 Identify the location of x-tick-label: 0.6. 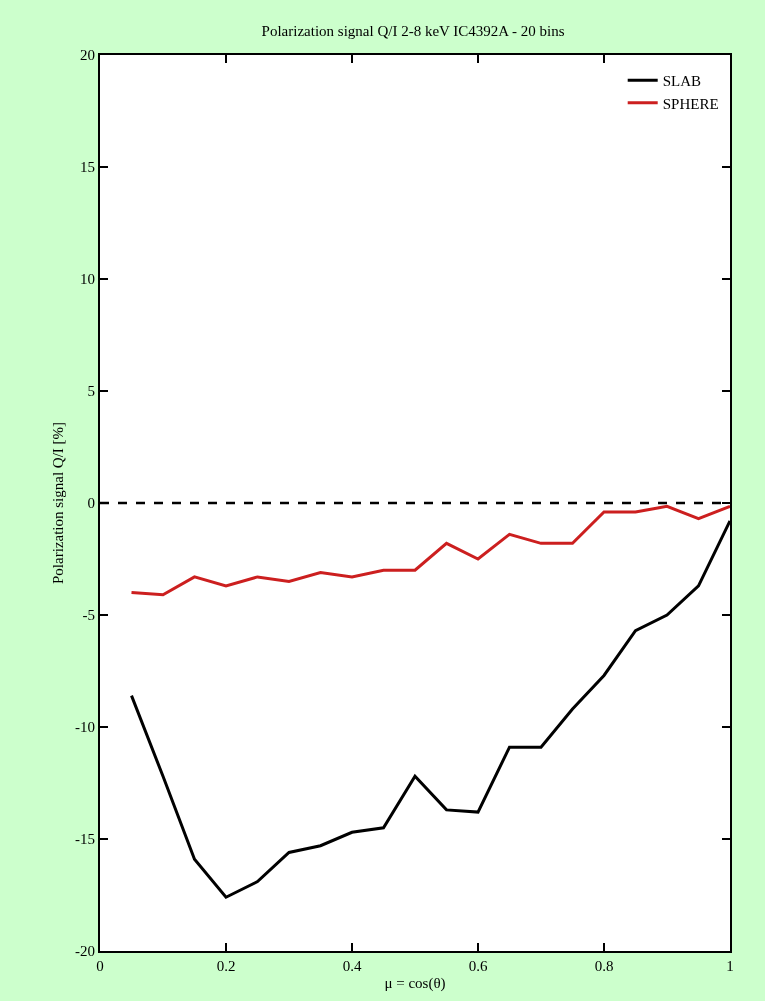
(478, 966).